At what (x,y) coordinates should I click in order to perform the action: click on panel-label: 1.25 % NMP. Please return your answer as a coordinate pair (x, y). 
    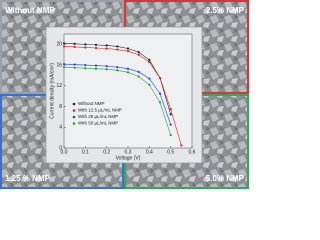
    Looking at the image, I should click on (28, 178).